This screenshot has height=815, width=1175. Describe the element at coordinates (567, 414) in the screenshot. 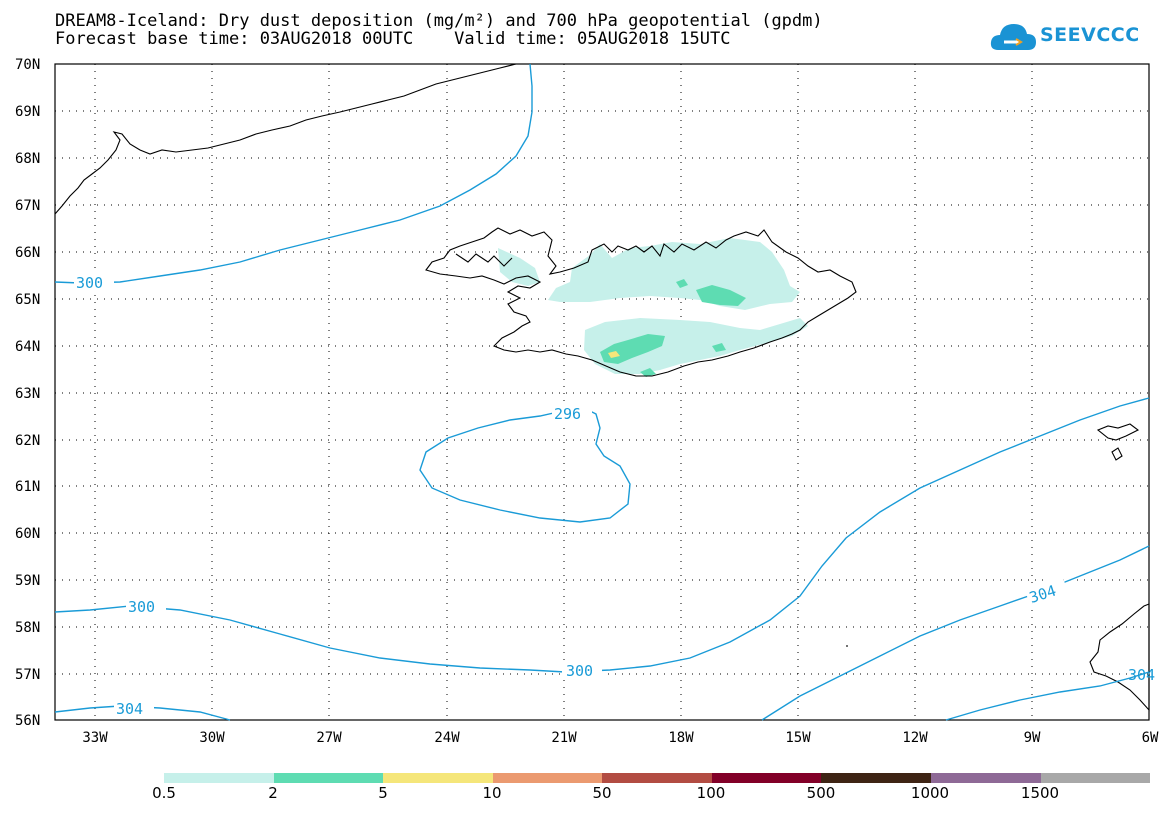

I see `contour-label: 296` at that location.